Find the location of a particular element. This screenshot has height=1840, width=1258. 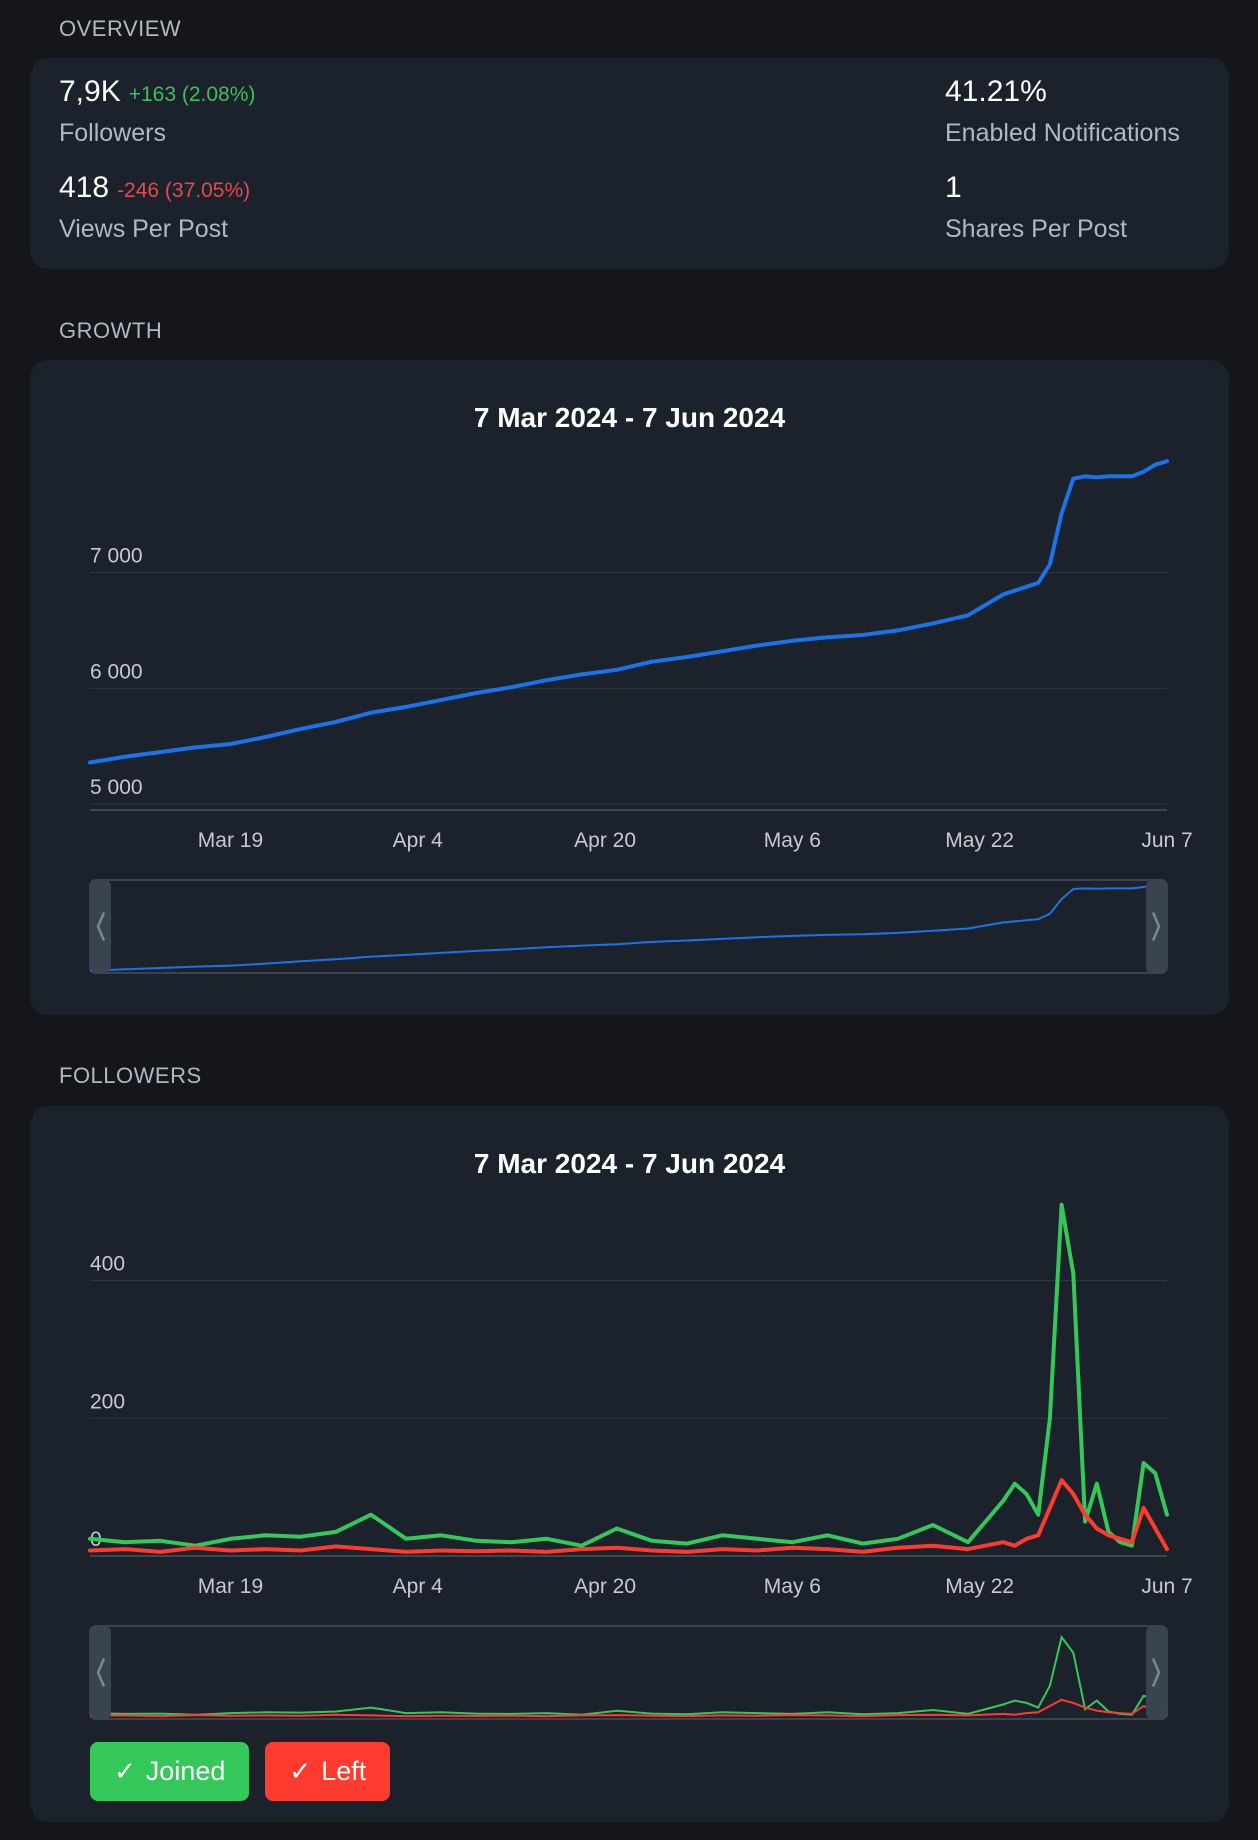

legend-joined-label: Joined is located at coordinates (185, 1771).